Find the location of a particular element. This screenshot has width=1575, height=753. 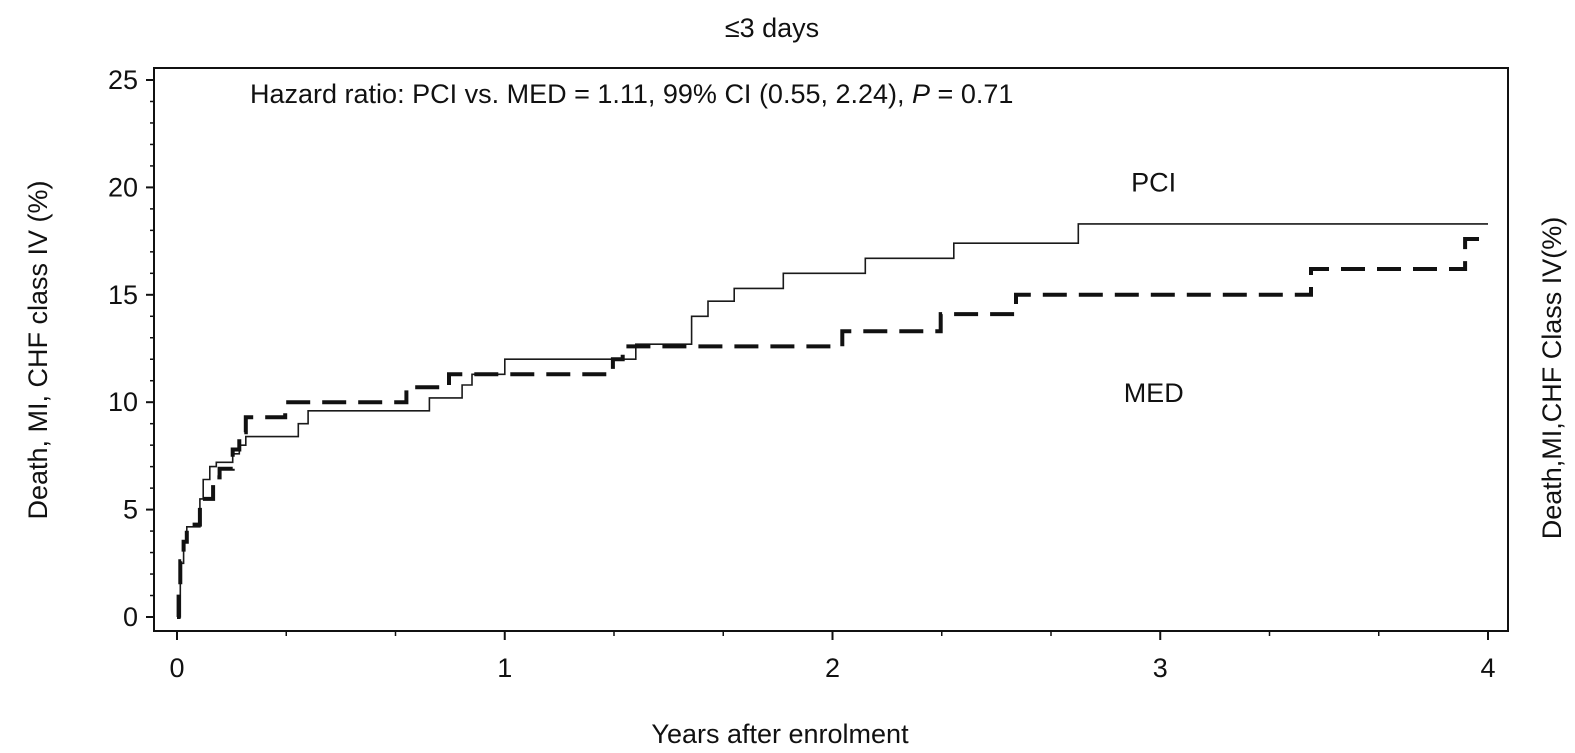

series-label-pci: PCI is located at coordinates (1153, 183).